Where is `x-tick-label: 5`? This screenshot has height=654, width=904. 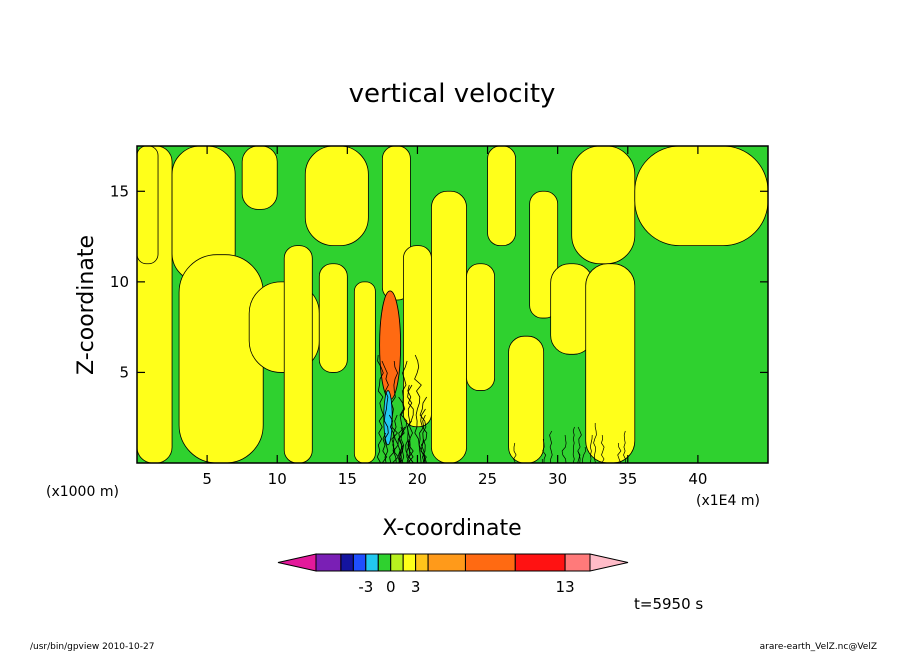
x-tick-label: 5 is located at coordinates (207, 479).